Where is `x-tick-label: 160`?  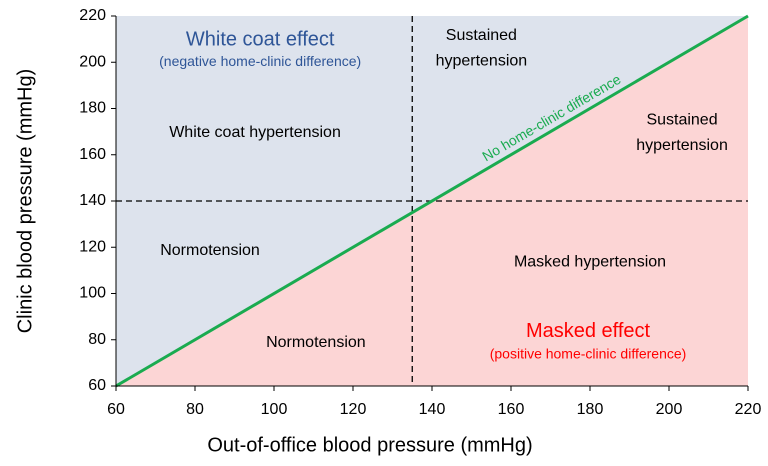 x-tick-label: 160 is located at coordinates (511, 409).